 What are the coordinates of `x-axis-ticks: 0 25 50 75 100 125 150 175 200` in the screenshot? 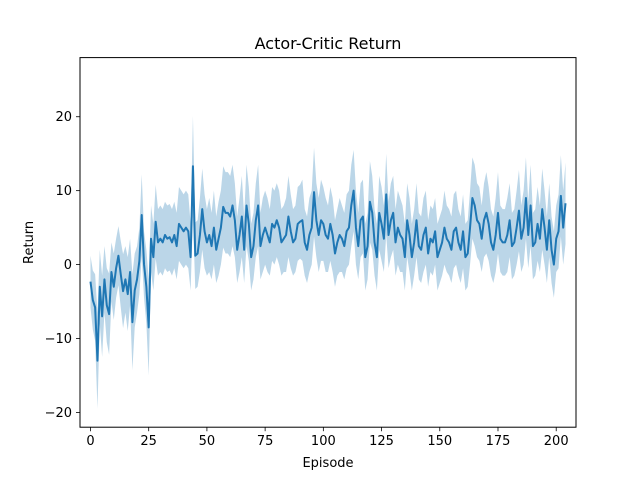 It's located at (327, 438).